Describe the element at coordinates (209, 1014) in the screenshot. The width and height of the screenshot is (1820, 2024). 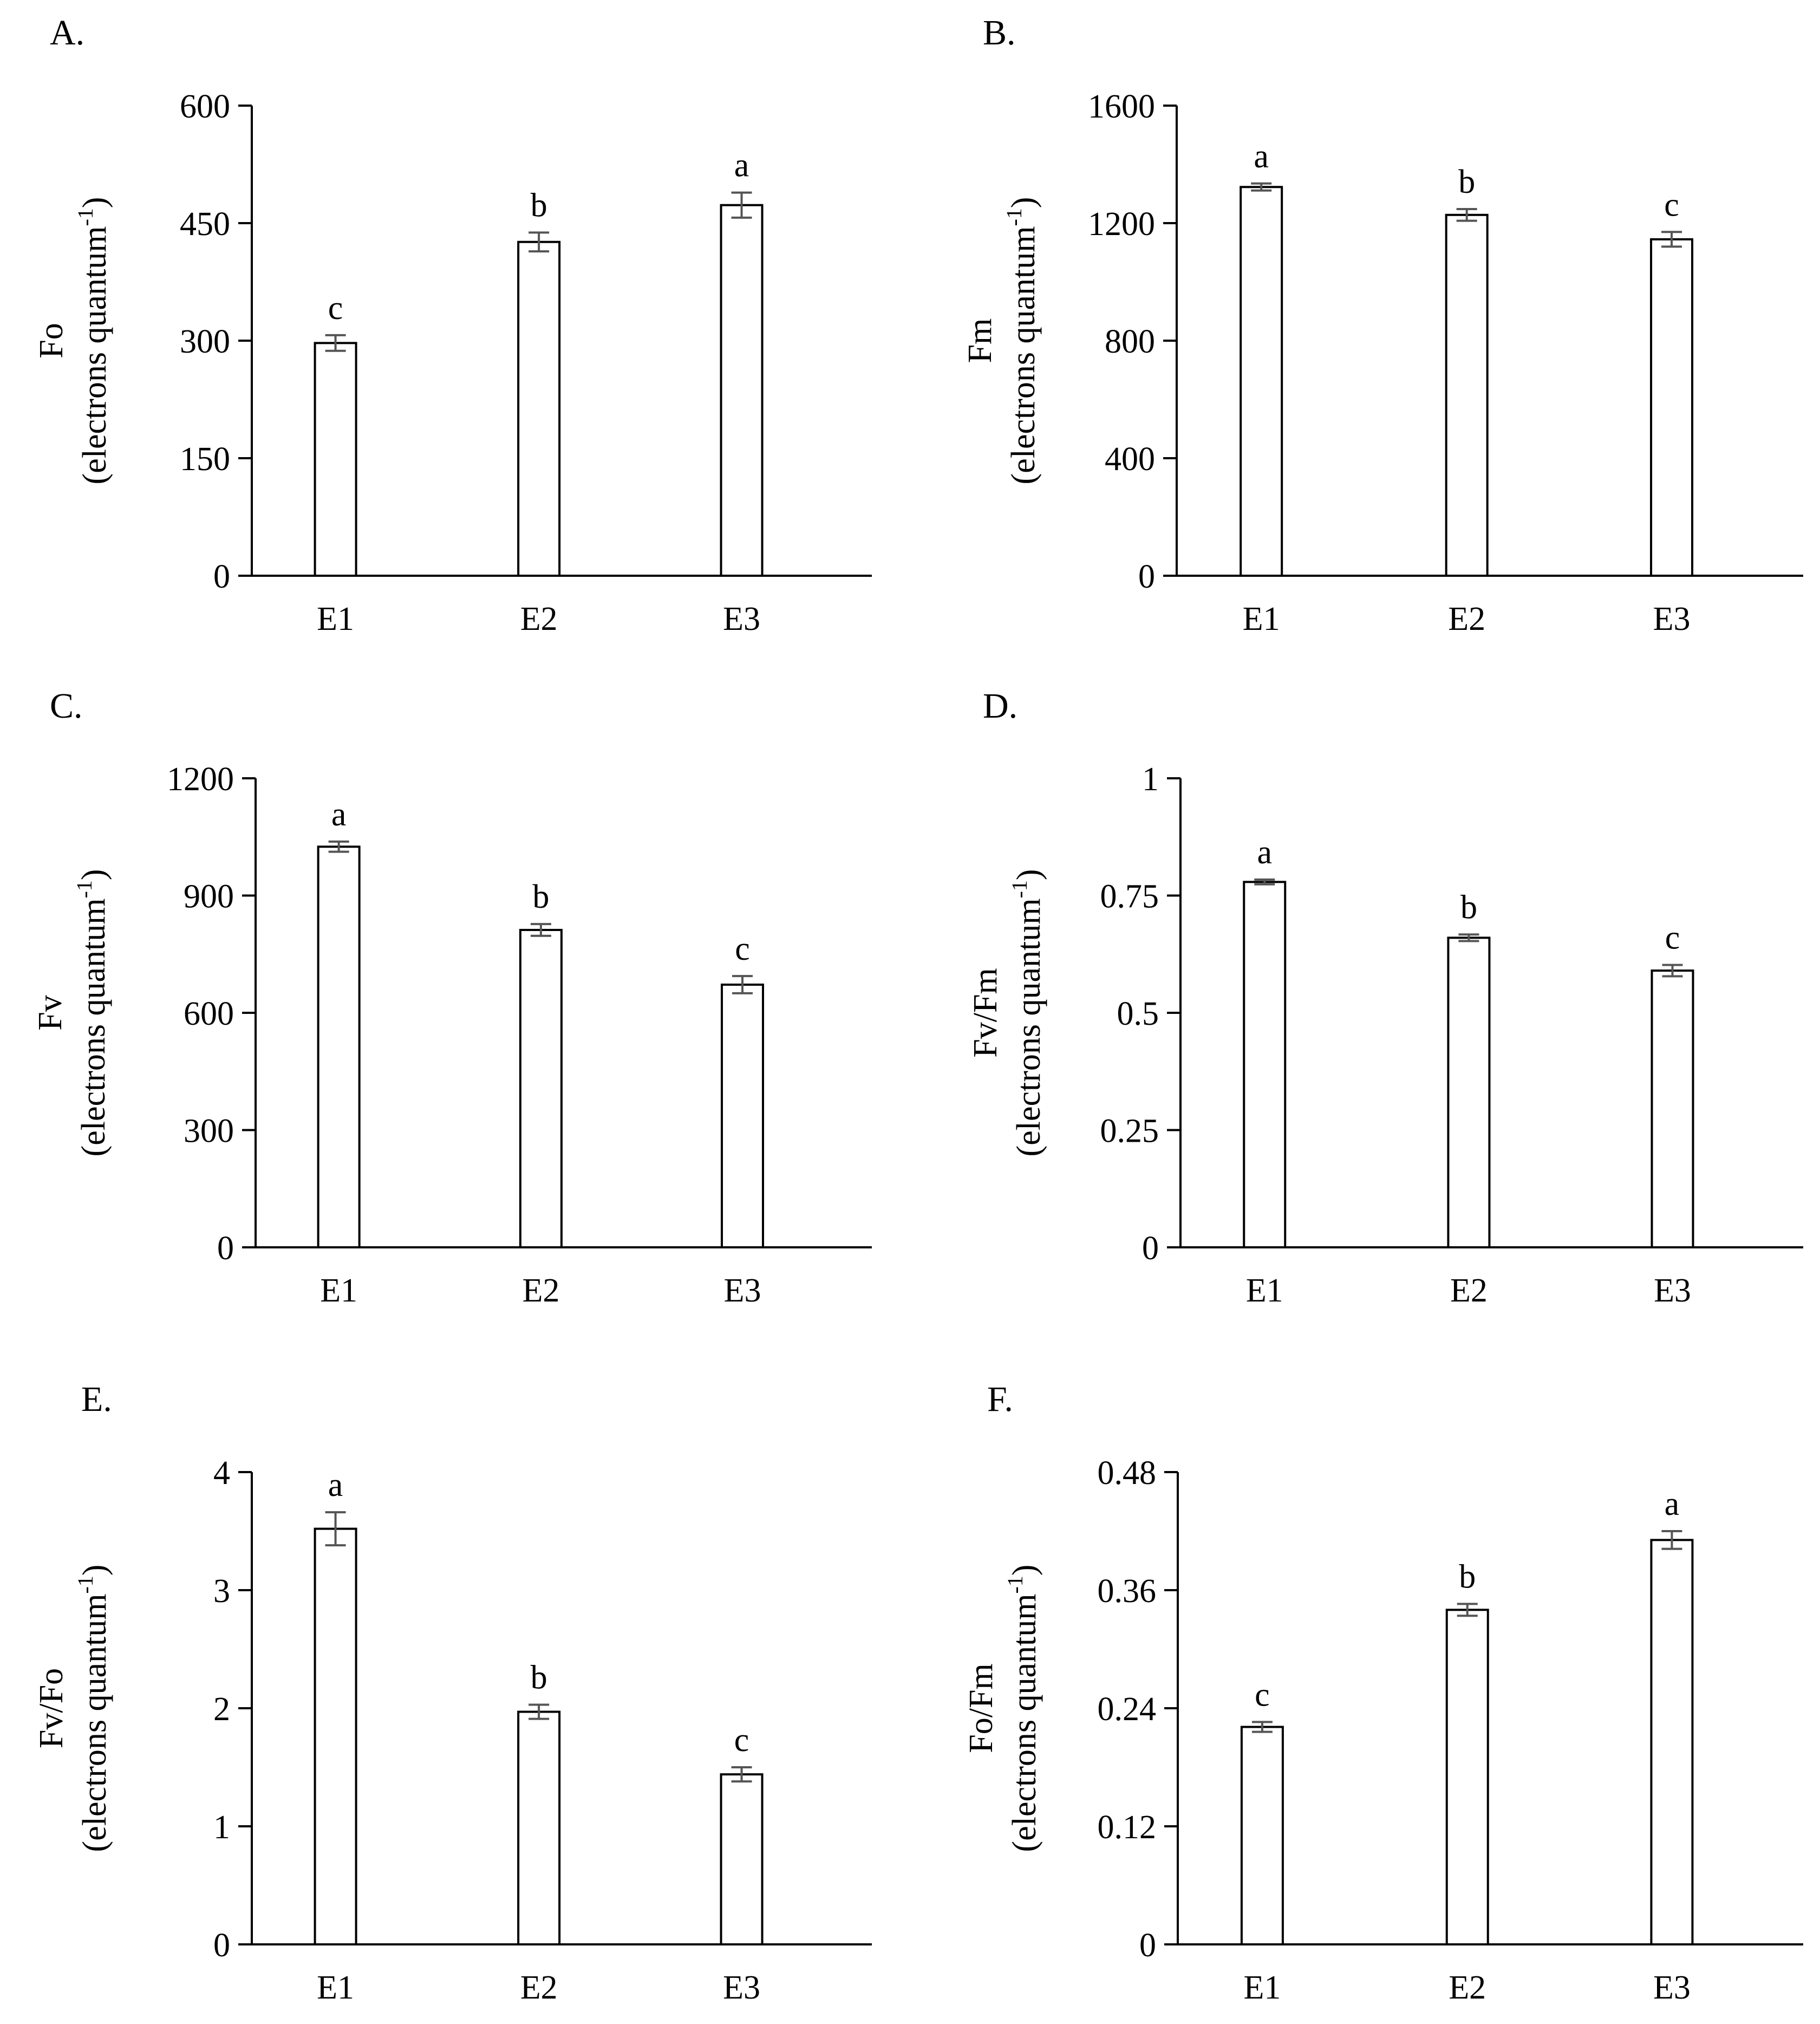
I see `y-tick-label: 600` at that location.